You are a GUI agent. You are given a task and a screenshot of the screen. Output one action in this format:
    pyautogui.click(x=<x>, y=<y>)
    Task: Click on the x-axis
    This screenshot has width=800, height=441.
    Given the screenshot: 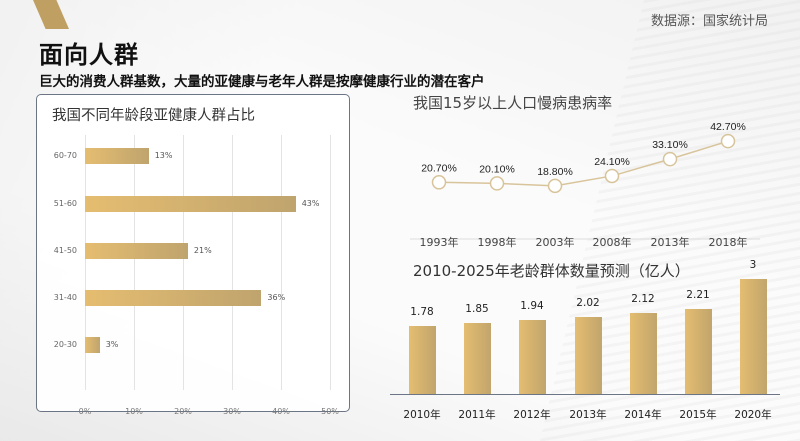 What is the action you would take?
    pyautogui.click(x=585, y=394)
    